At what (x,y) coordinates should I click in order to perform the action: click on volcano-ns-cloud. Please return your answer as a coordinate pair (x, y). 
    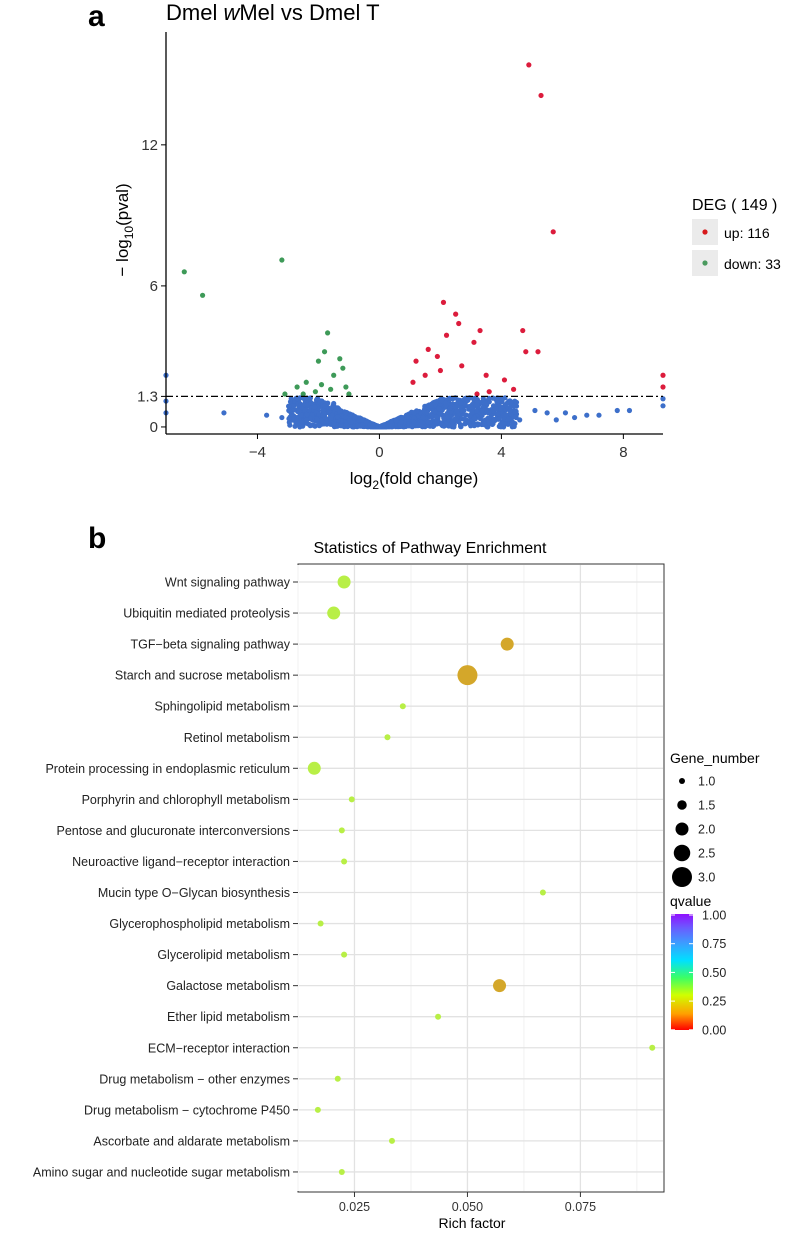
    Looking at the image, I should click on (403, 412).